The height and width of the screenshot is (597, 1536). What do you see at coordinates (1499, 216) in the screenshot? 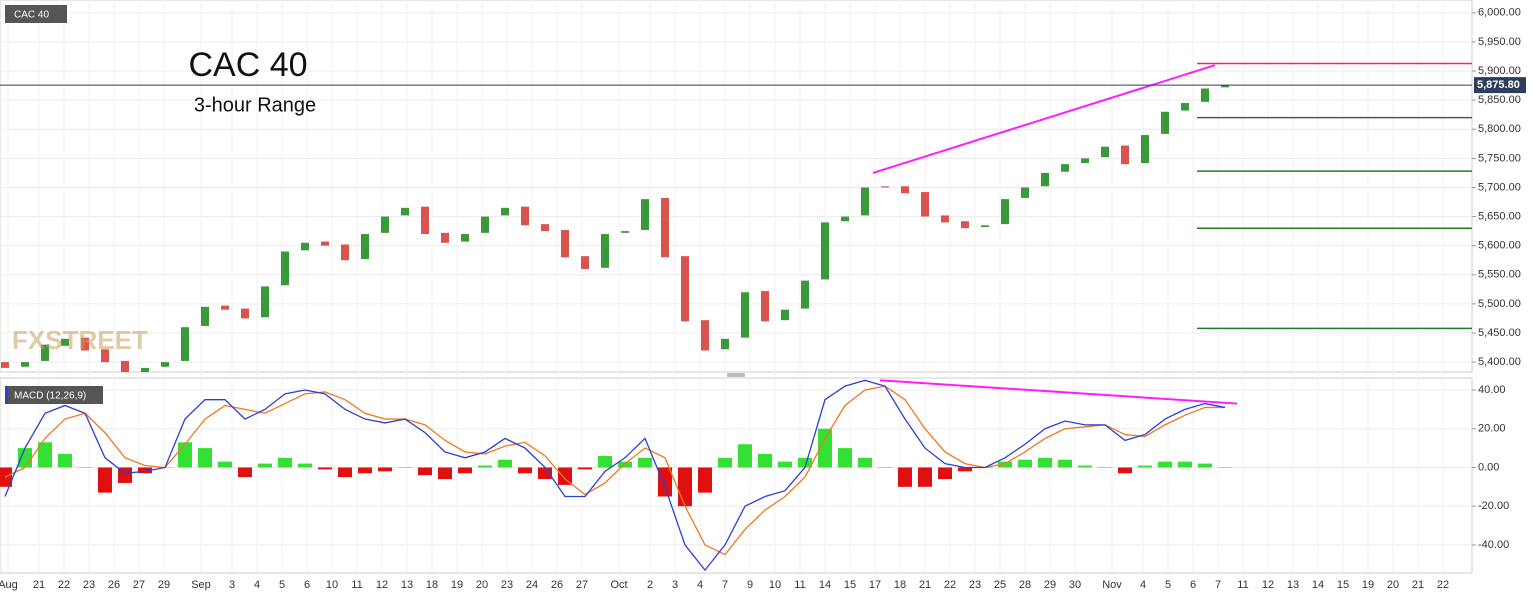
I see `y-tick-label: 5,650.00` at bounding box center [1499, 216].